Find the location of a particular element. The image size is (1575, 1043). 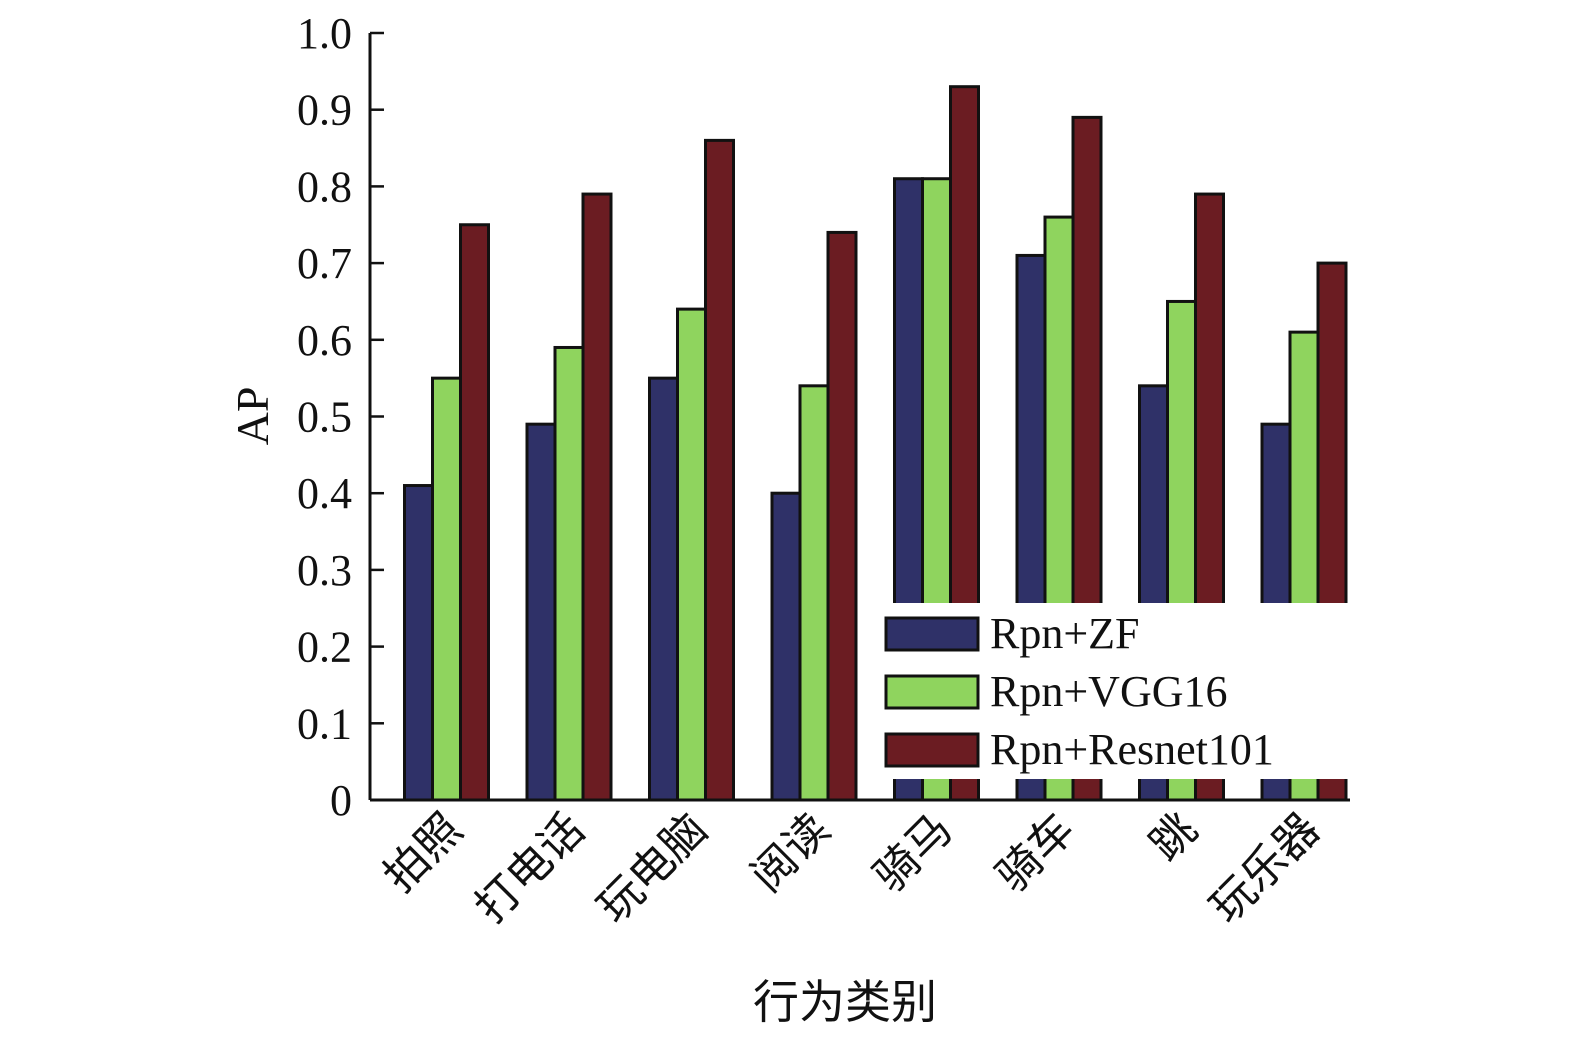

x-category-label: 阅读 is located at coordinates (790, 853).